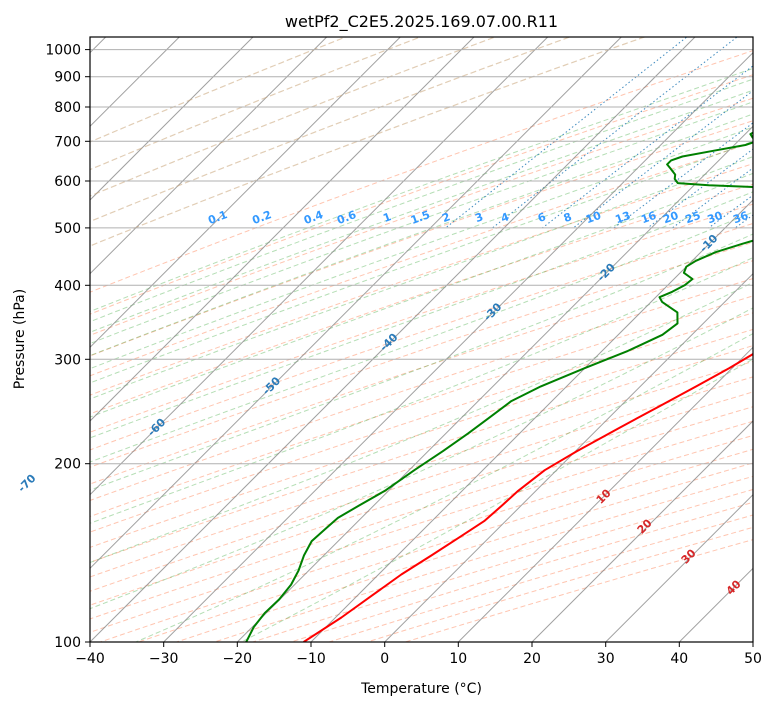 The width and height of the screenshot is (775, 708). I want to click on x-tick-label: 50, so click(753, 659).